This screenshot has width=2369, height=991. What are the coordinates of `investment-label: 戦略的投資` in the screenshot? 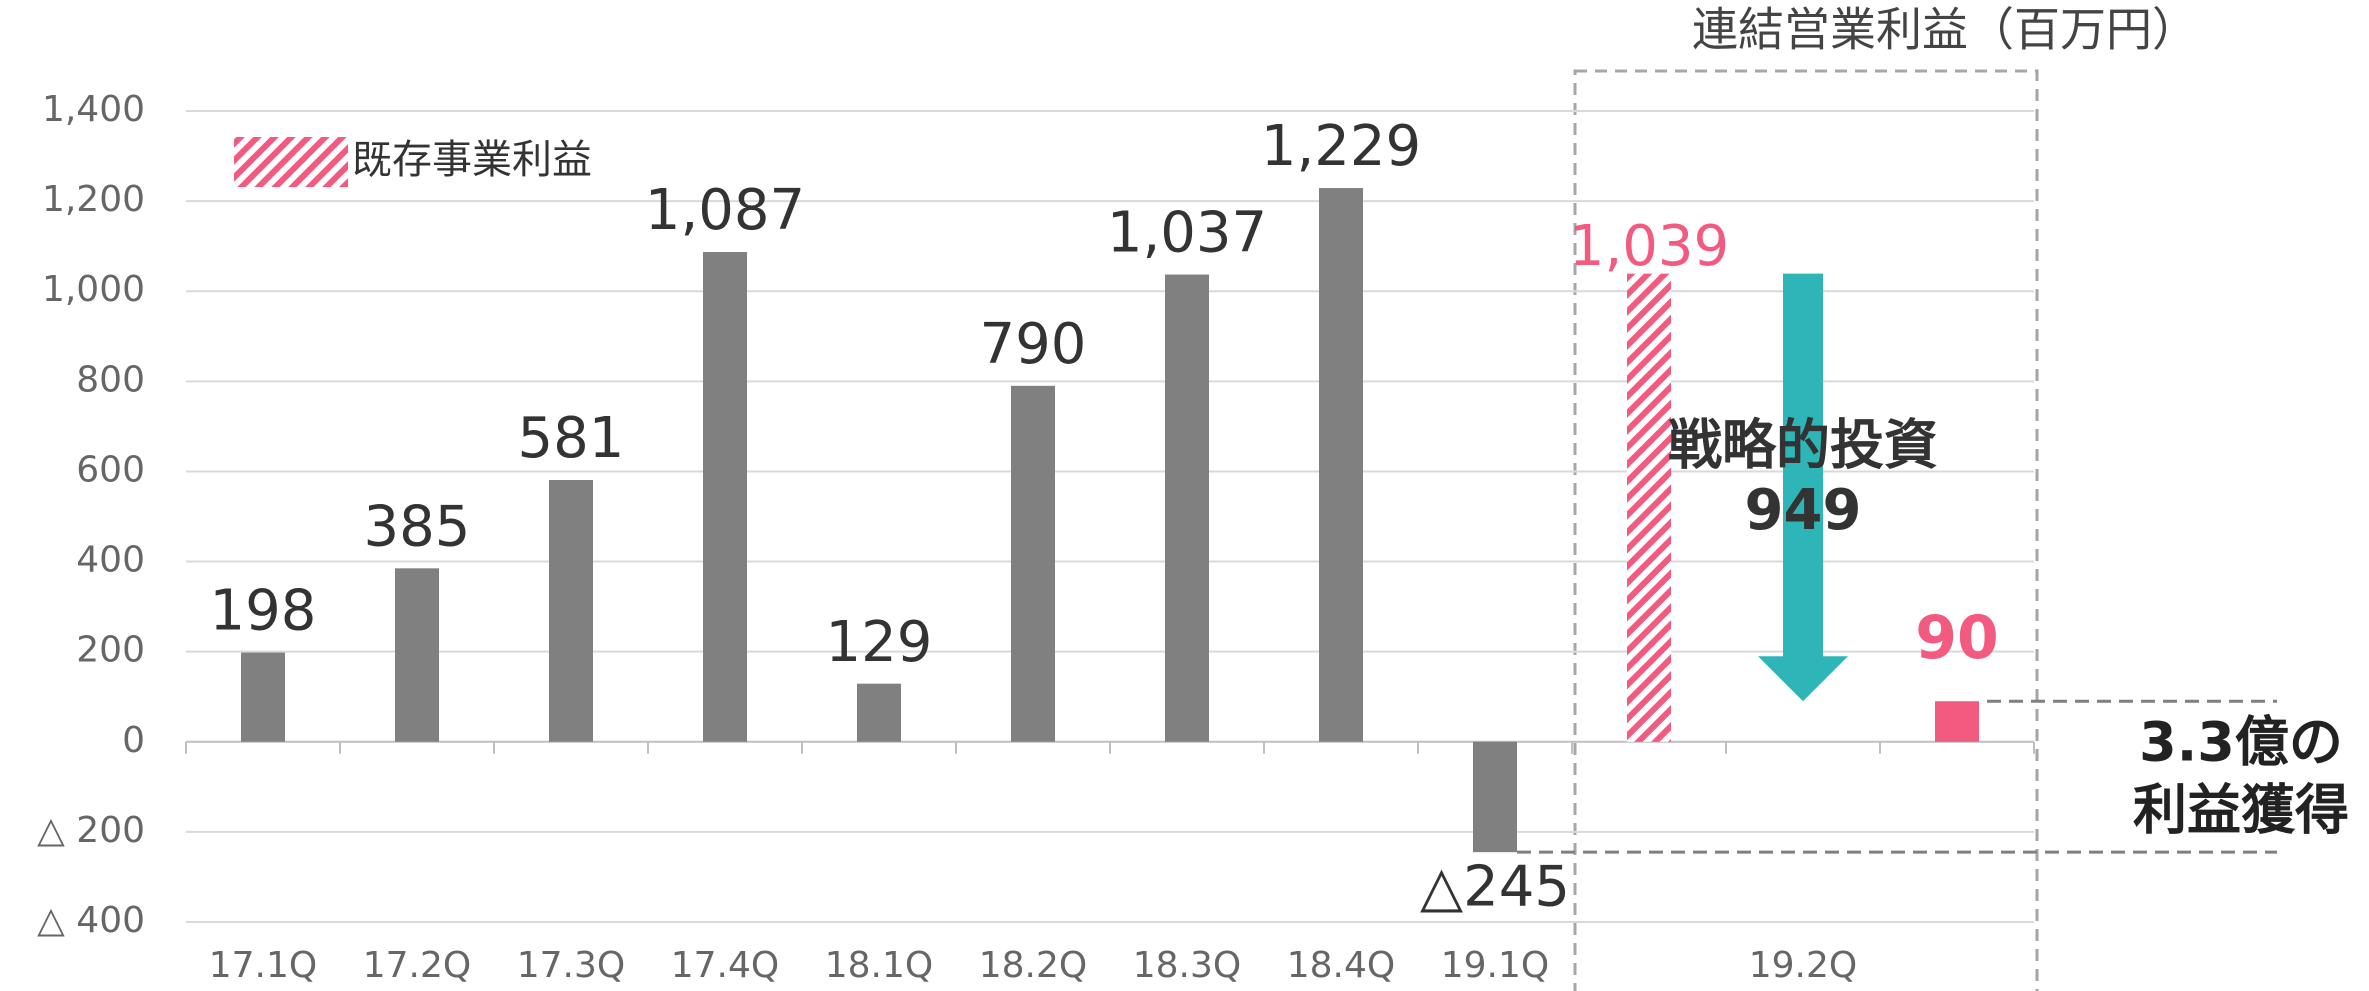 It's located at (1803, 445).